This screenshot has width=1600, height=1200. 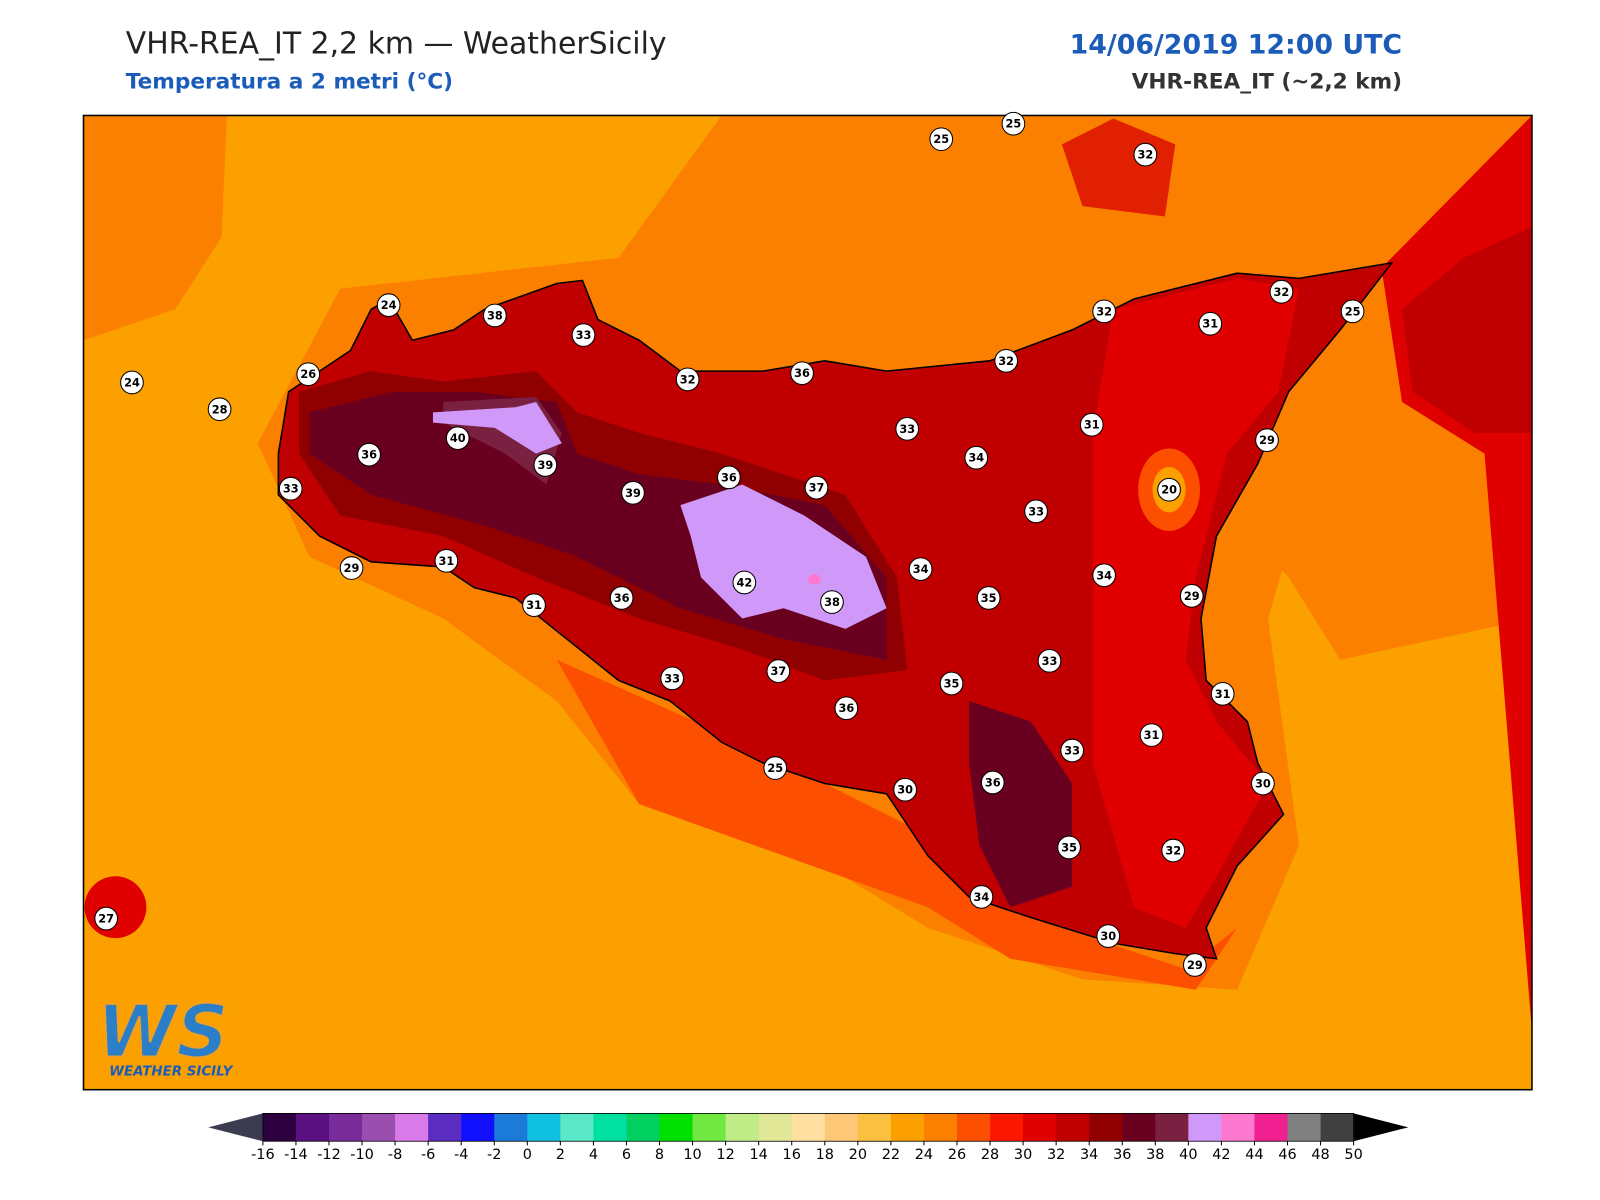 I want to click on station: 24, so click(x=132, y=382).